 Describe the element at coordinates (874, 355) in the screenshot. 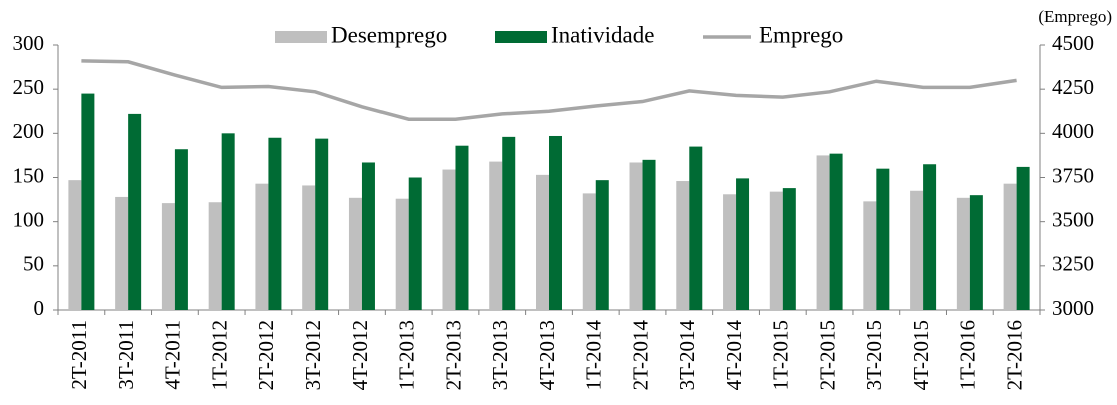

I see `x-tick-label: 3T-2015` at that location.